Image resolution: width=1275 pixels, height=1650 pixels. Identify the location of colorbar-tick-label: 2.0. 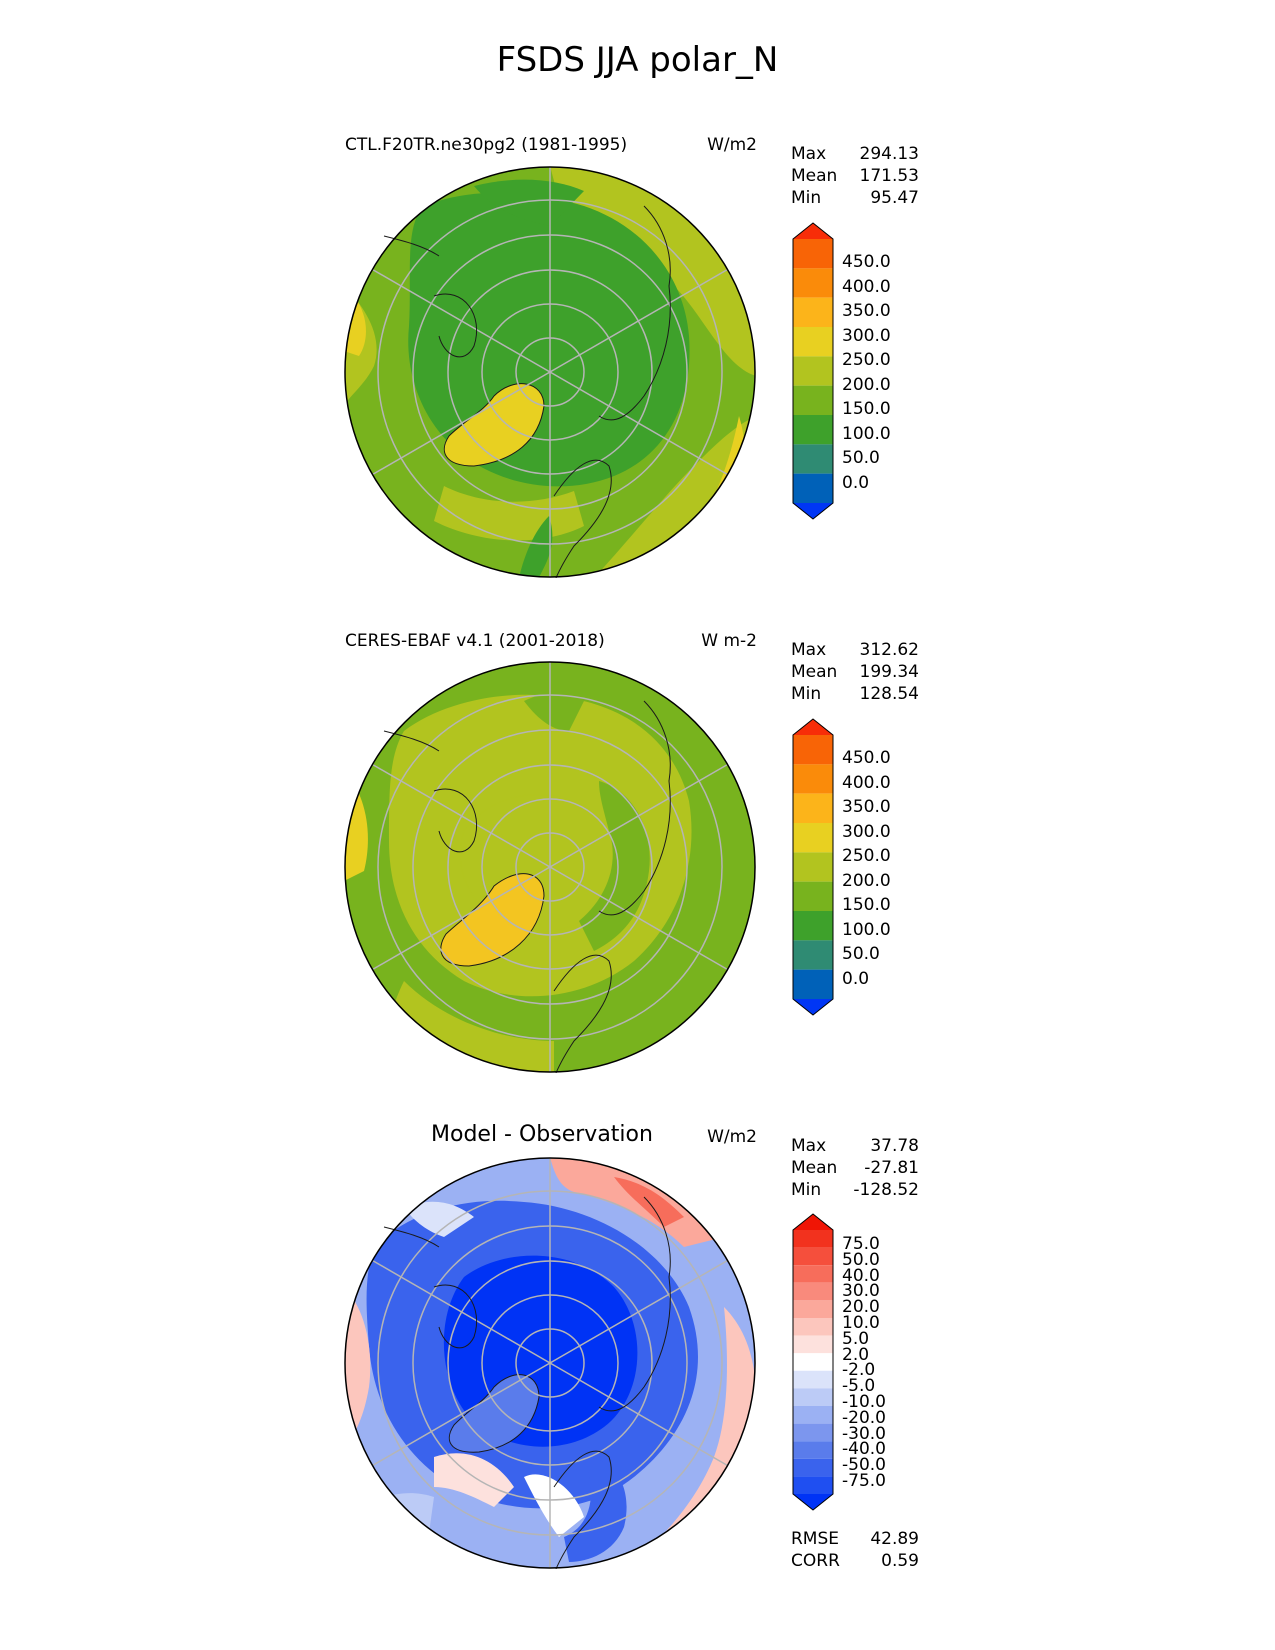
(856, 1354).